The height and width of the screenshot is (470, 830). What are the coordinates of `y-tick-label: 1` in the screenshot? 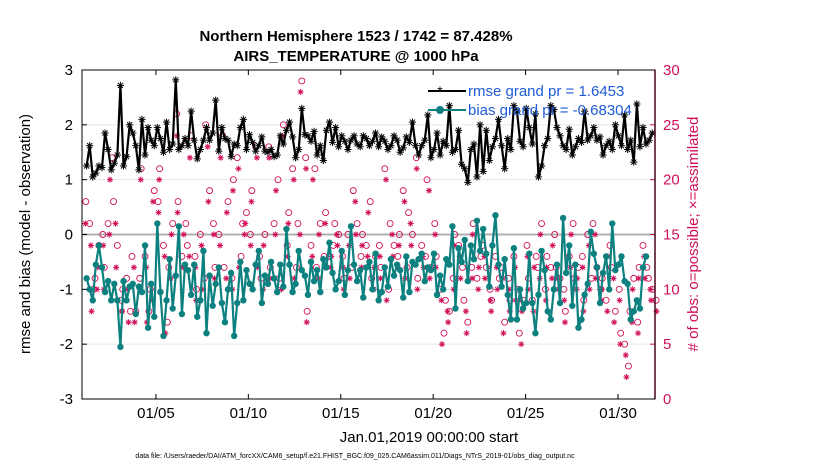 It's located at (69, 180).